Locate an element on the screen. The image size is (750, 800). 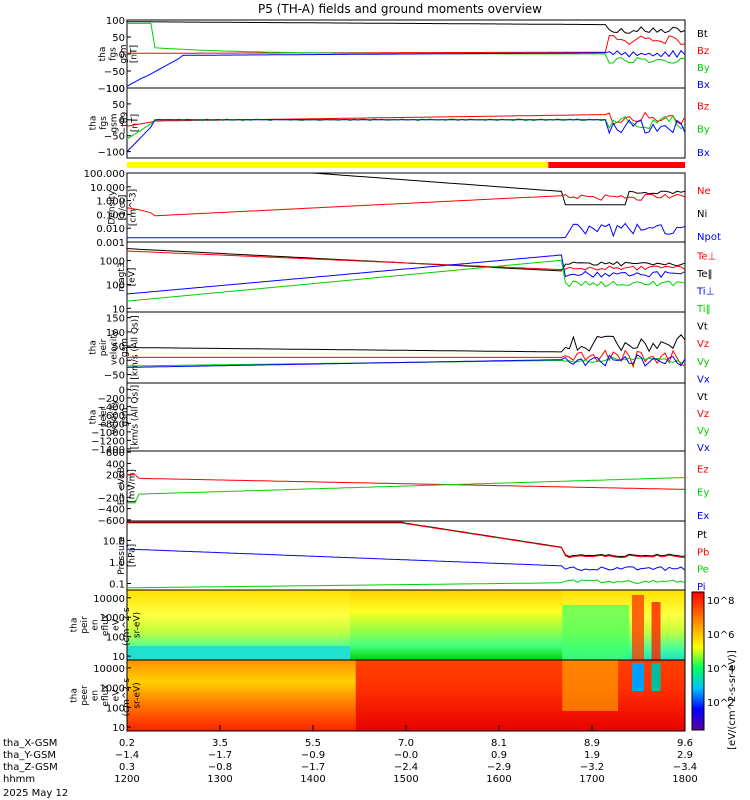
legend-Vt: Vt is located at coordinates (702, 326).